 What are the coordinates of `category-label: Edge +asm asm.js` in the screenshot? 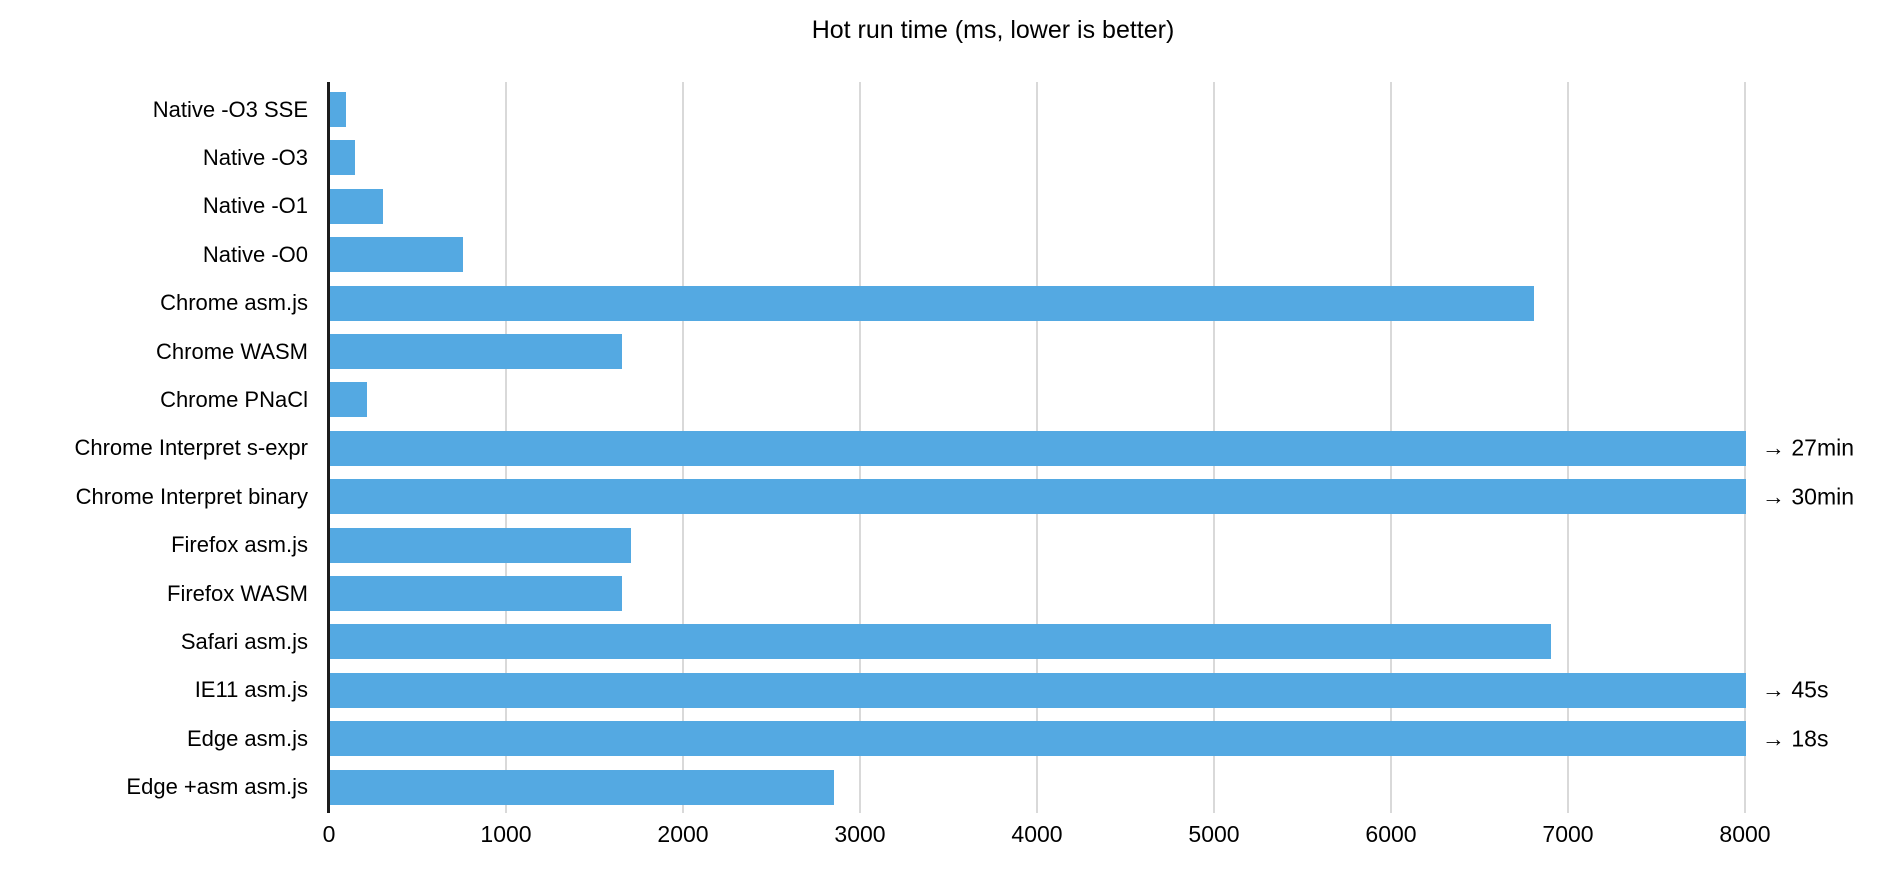 It's located at (217, 787).